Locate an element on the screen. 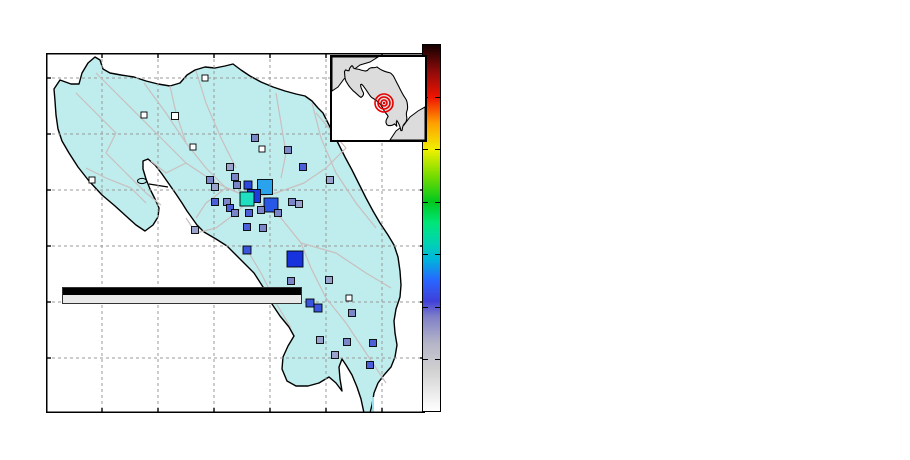  epicenter-inset-map is located at coordinates (378, 98).